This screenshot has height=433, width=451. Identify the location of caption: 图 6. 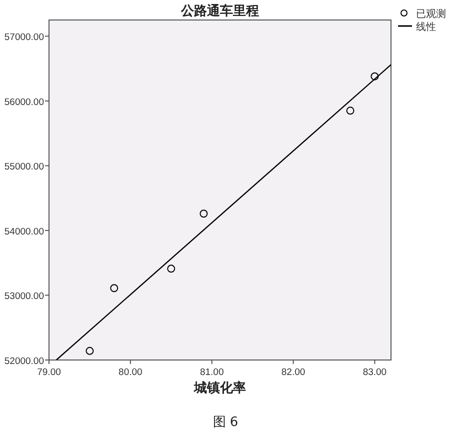
(225, 422).